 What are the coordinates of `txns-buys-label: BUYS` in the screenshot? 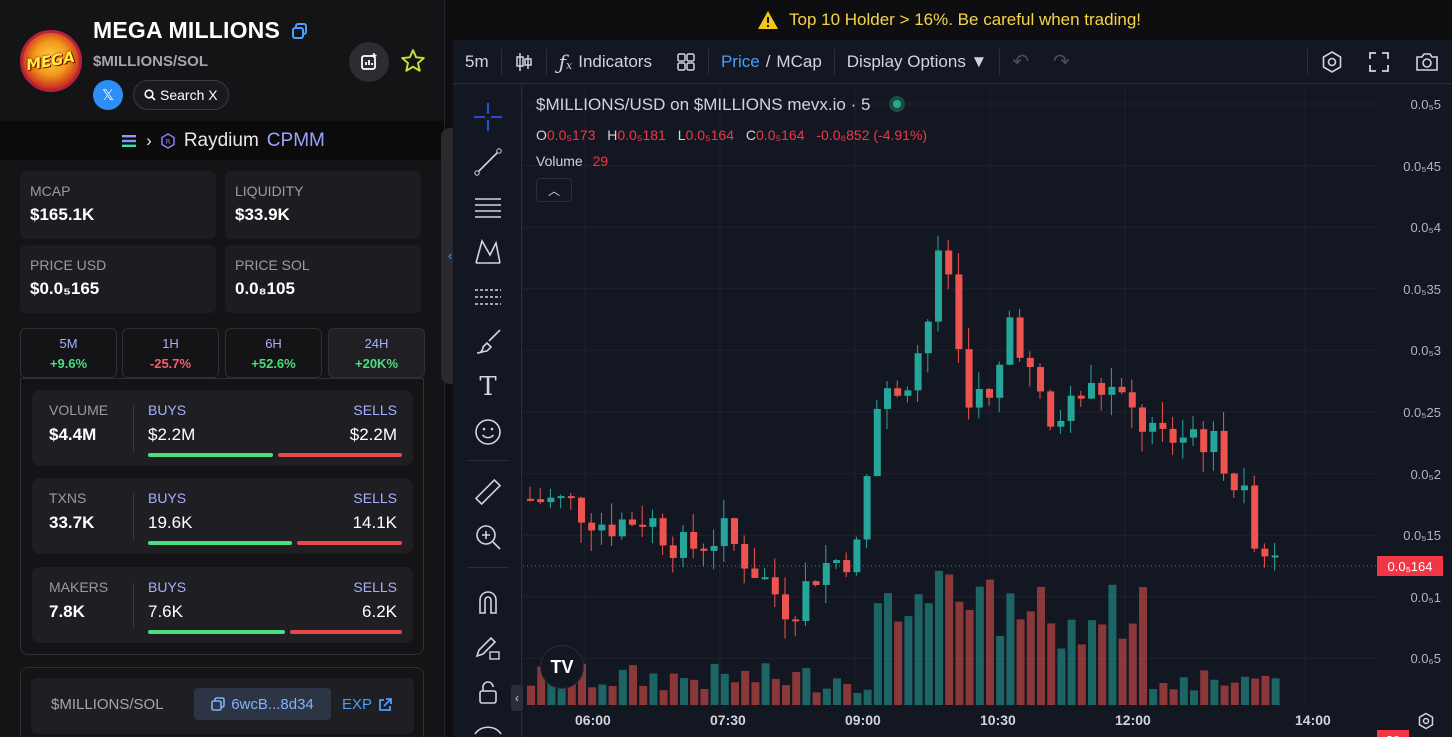 It's located at (167, 498).